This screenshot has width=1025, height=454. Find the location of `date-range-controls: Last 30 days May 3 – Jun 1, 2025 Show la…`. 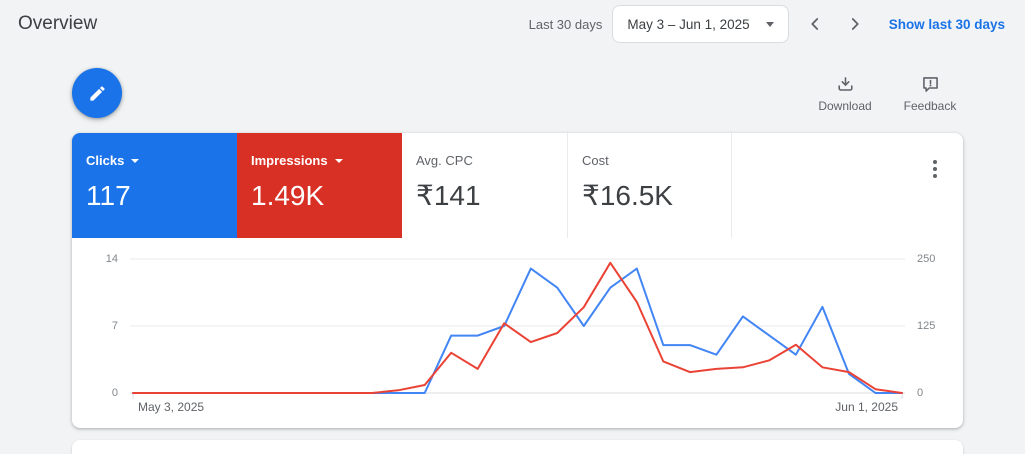

date-range-controls: Last 30 days May 3 – Jun 1, 2025 Show la… is located at coordinates (767, 24).